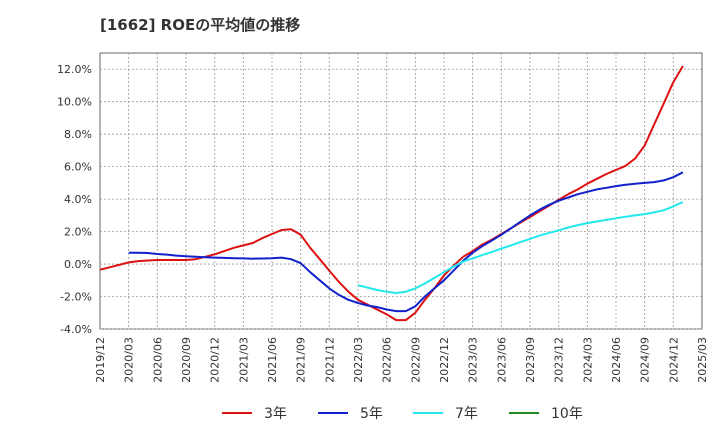  I want to click on x-tick-label: 2020/03, so click(129, 360).